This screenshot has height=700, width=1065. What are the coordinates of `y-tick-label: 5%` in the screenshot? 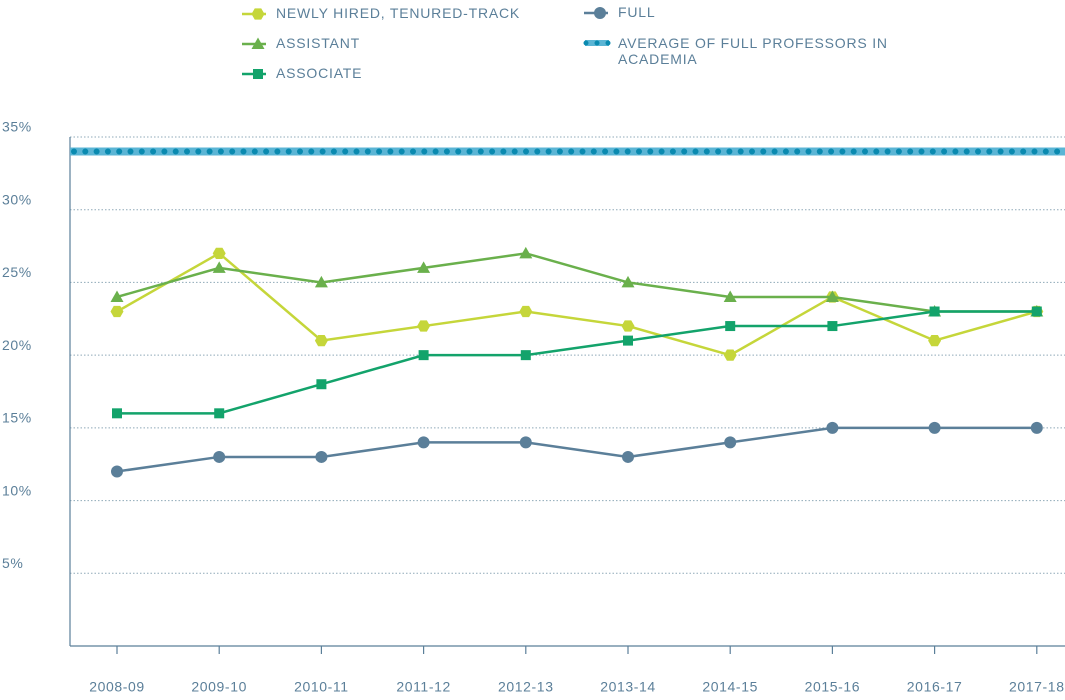 It's located at (12, 563).